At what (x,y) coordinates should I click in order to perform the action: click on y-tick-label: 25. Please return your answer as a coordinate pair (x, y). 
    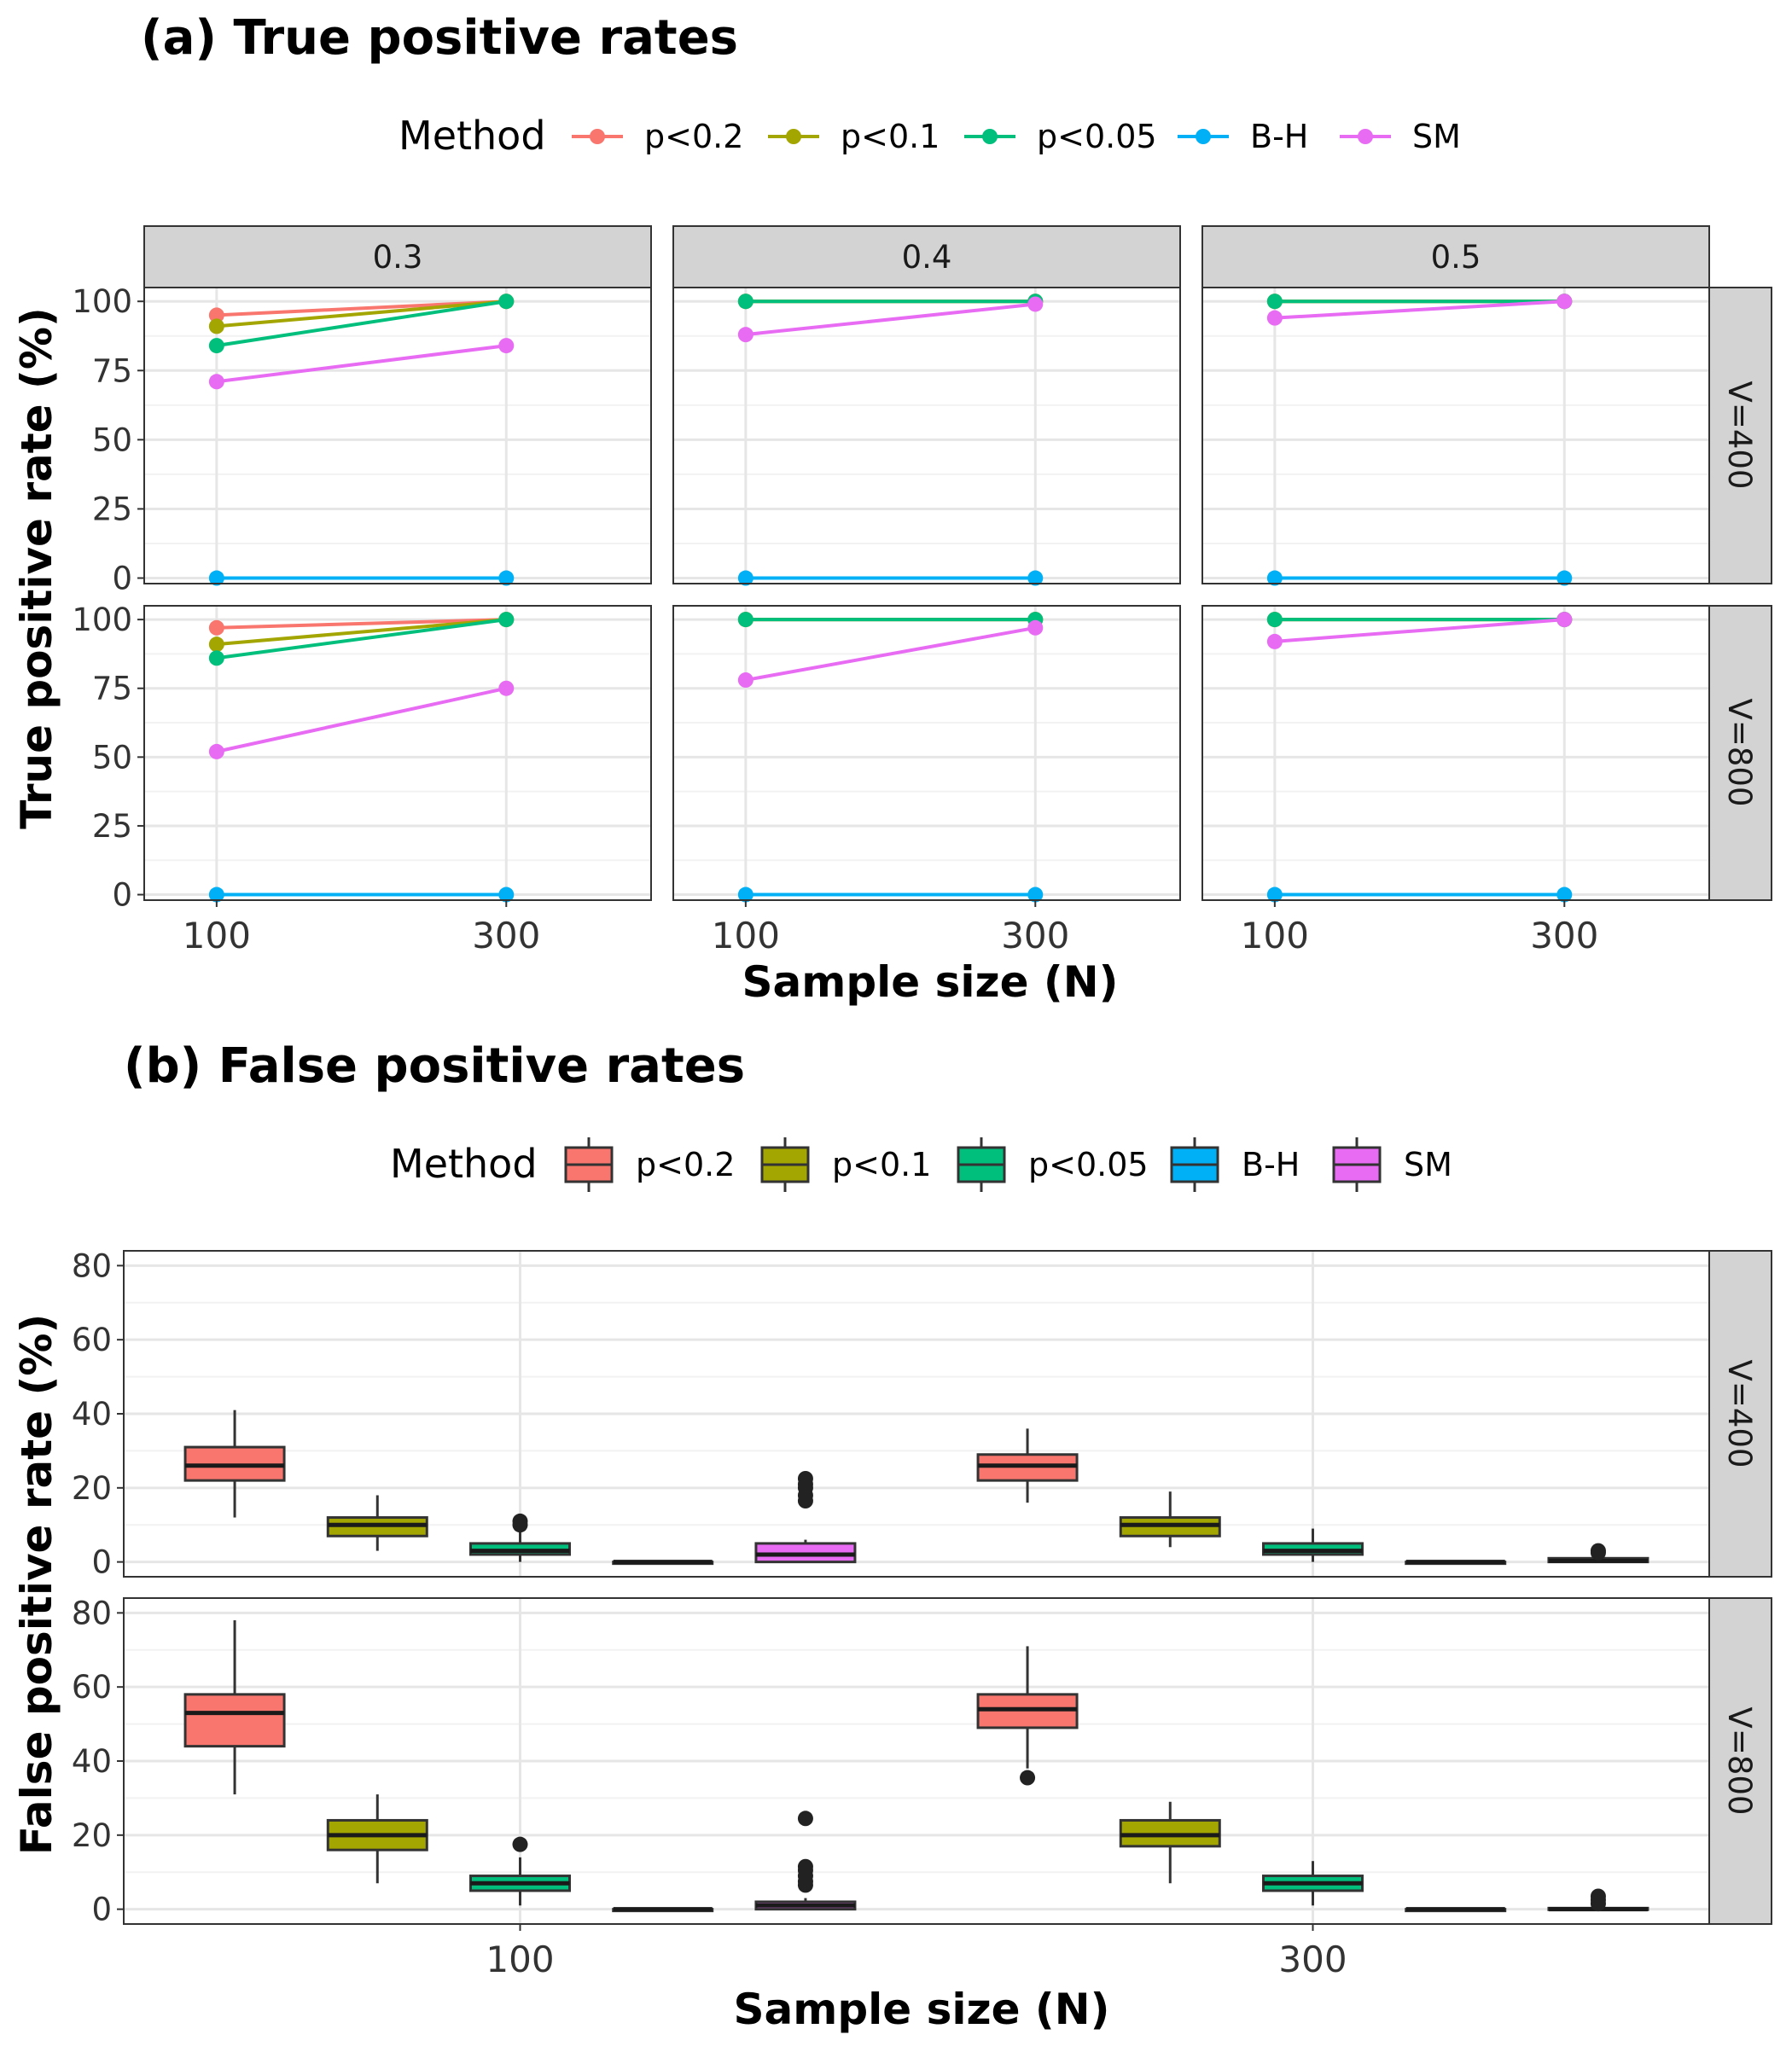
    Looking at the image, I should click on (112, 509).